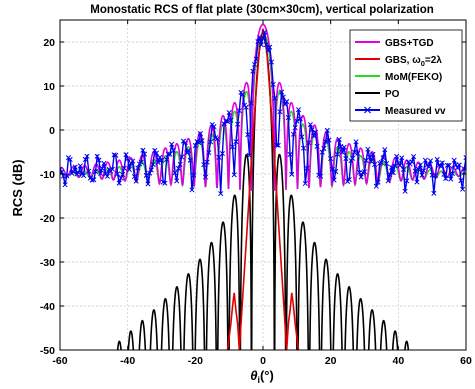  I want to click on x-tick-label: -20, so click(195, 361).